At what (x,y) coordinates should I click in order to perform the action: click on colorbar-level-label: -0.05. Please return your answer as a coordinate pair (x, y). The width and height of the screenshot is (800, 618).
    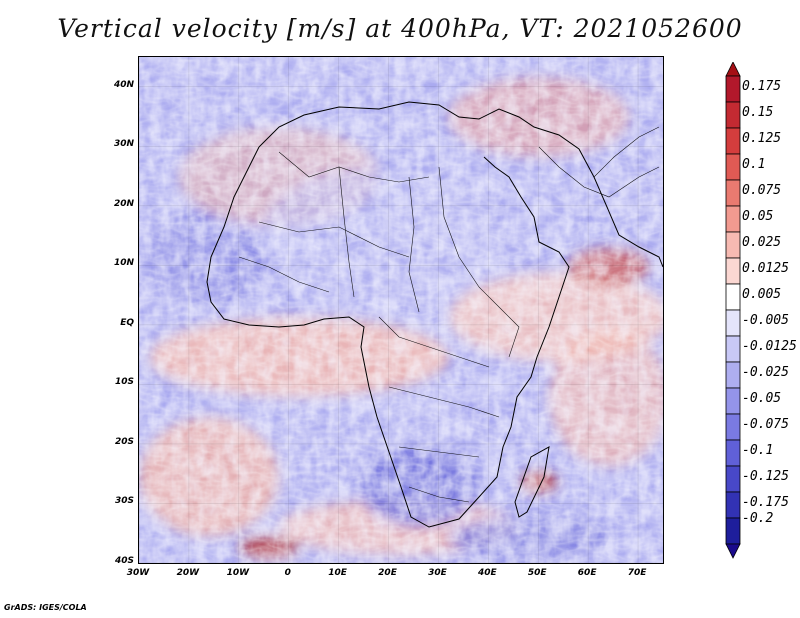
    Looking at the image, I should click on (762, 398).